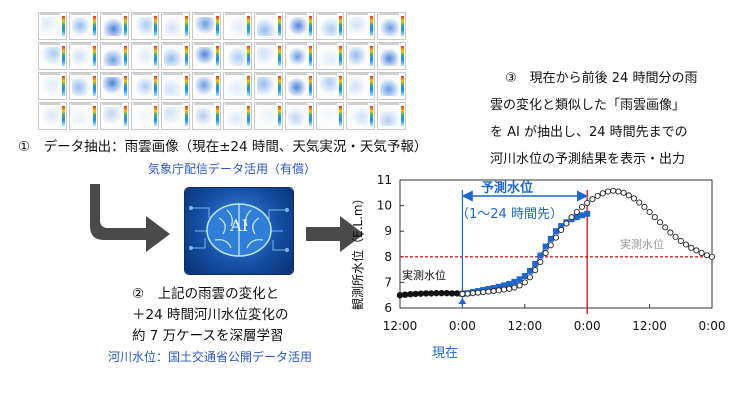 This screenshot has width=750, height=400. Describe the element at coordinates (642, 244) in the screenshot. I see `actual-right-label: 実測水位` at that location.